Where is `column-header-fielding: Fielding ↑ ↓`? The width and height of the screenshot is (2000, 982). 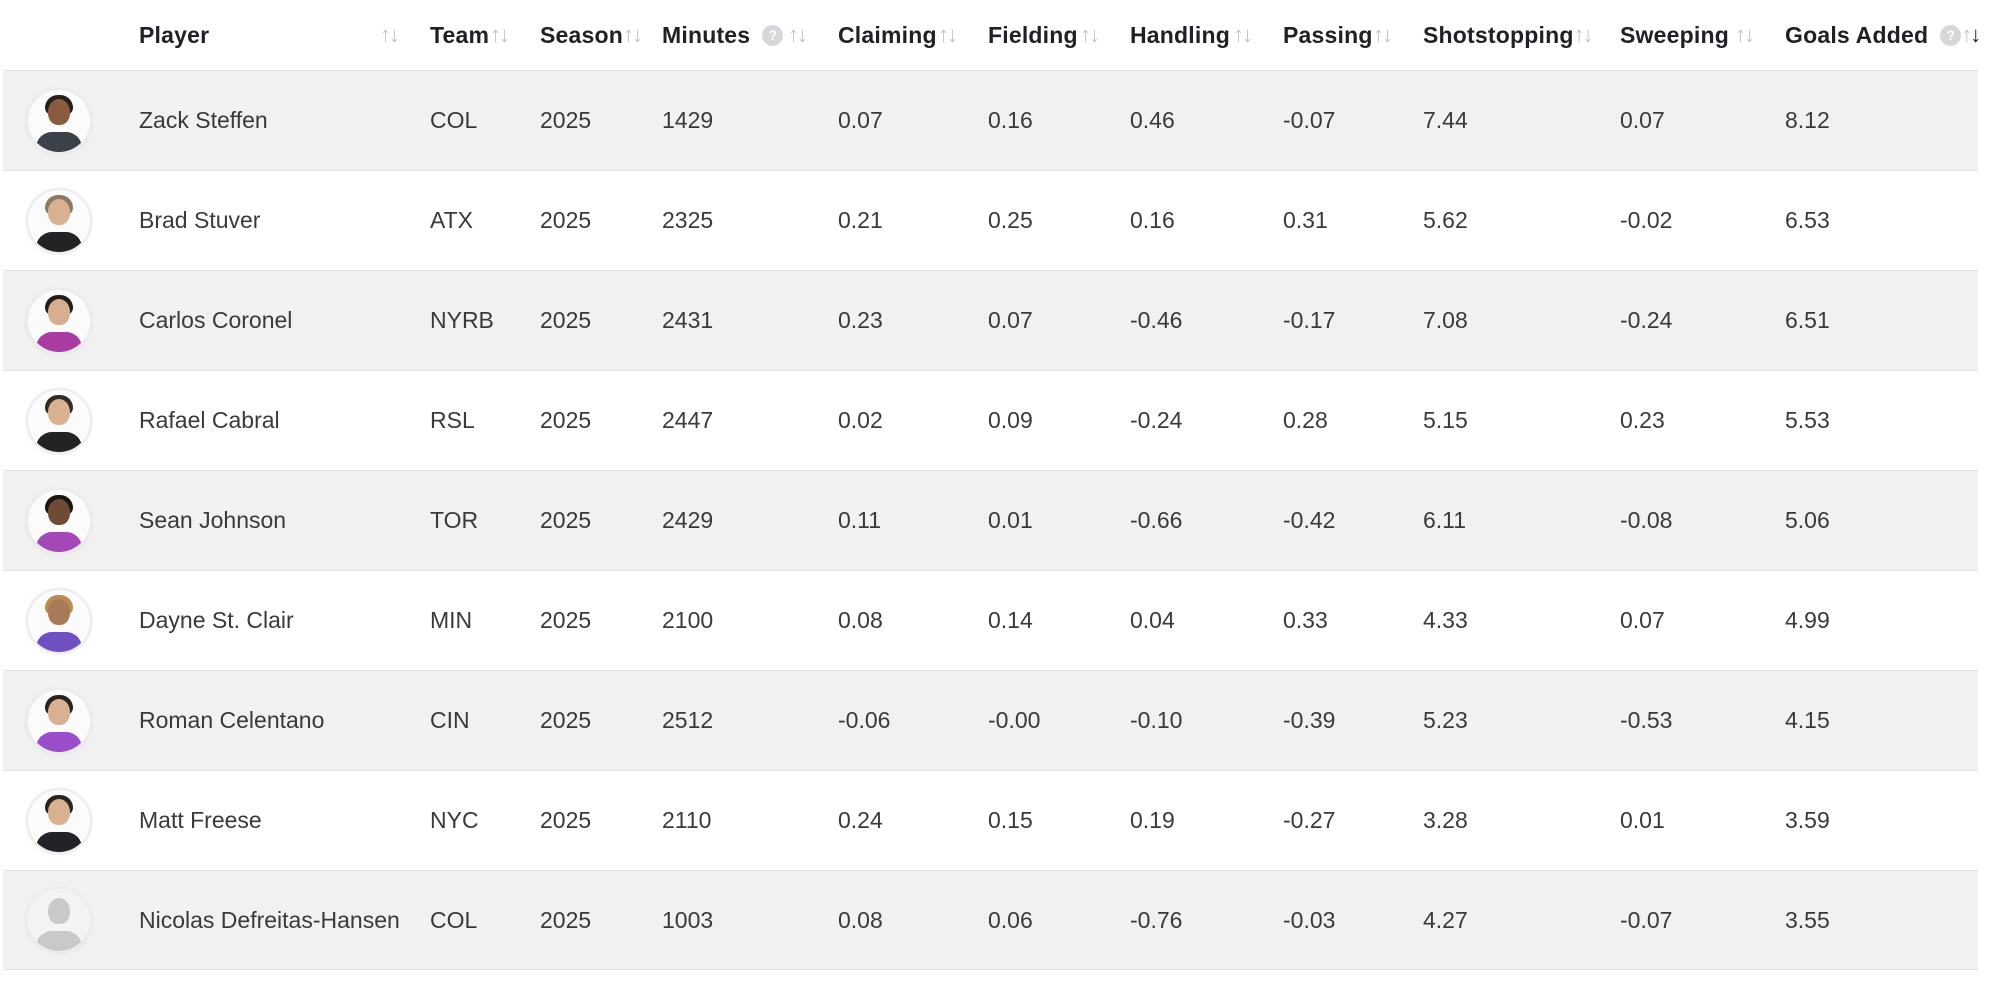 column-header-fielding: Fielding ↑ ↓ is located at coordinates (1059, 35).